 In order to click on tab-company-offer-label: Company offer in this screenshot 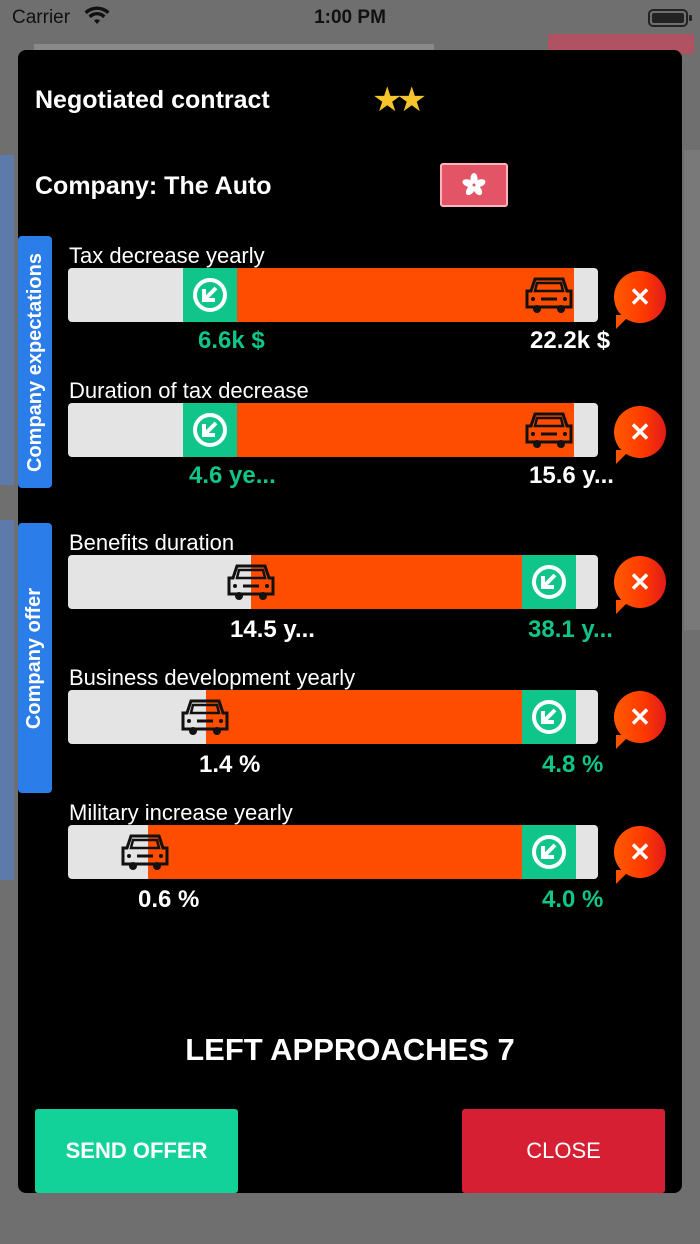, I will do `click(34, 658)`.